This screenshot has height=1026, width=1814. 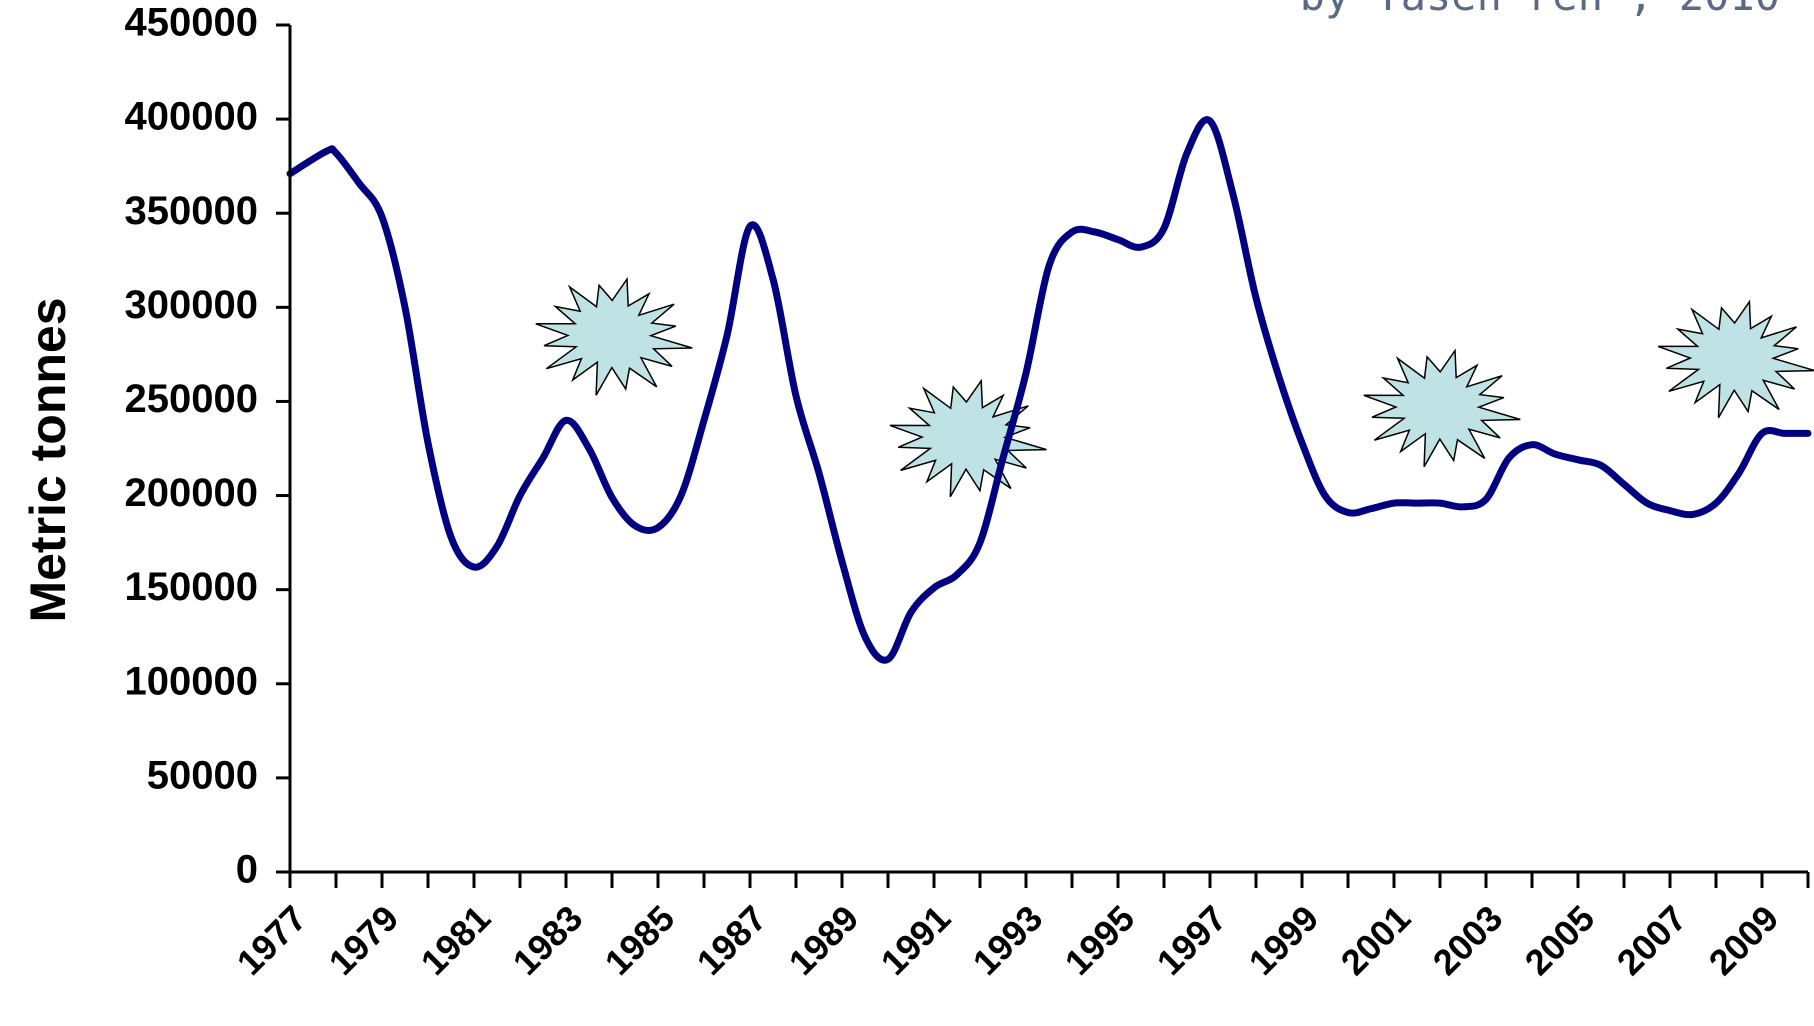 I want to click on y-tick-label: 0, so click(x=247, y=870).